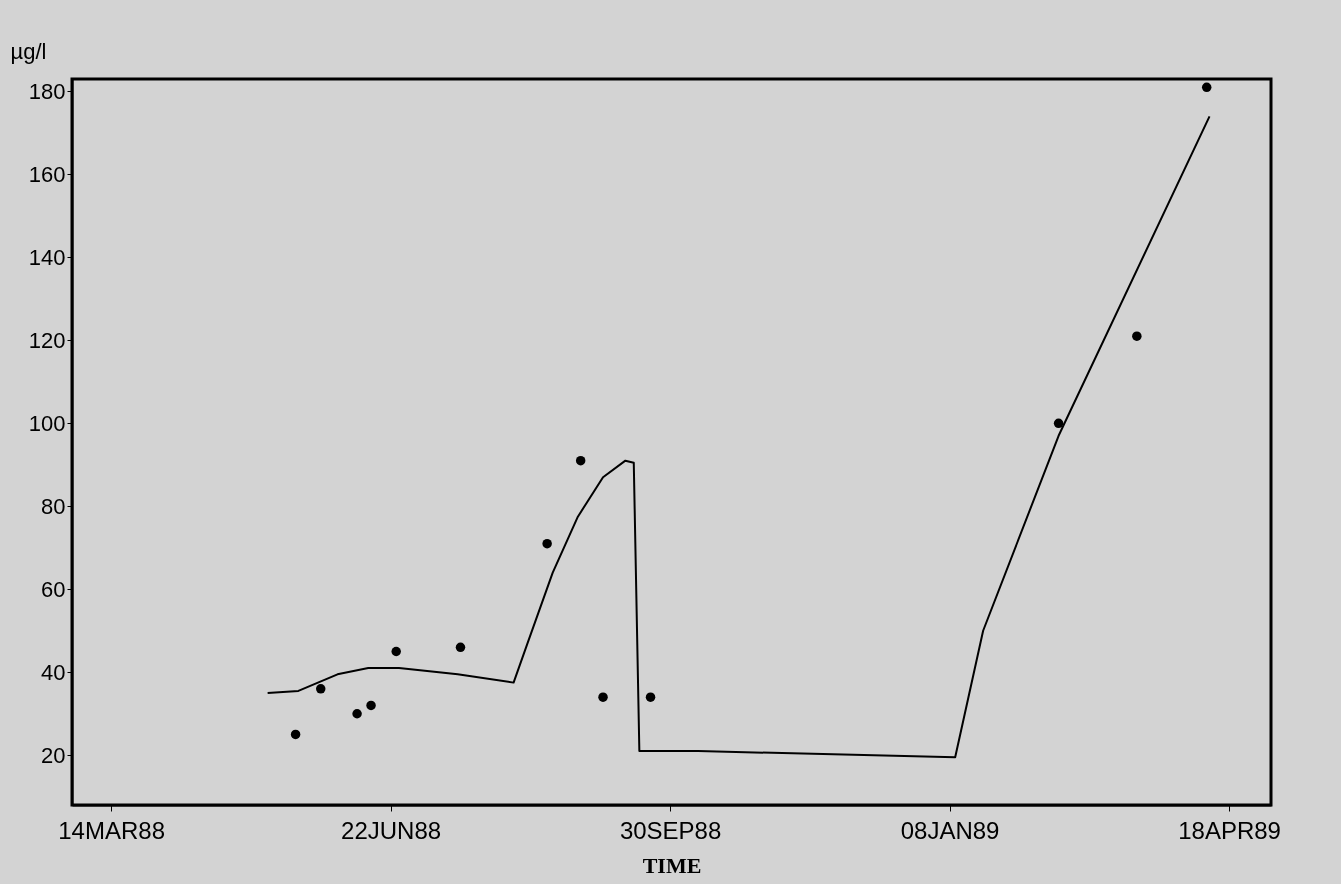  Describe the element at coordinates (47, 257) in the screenshot. I see `y-tick-label: 140` at that location.